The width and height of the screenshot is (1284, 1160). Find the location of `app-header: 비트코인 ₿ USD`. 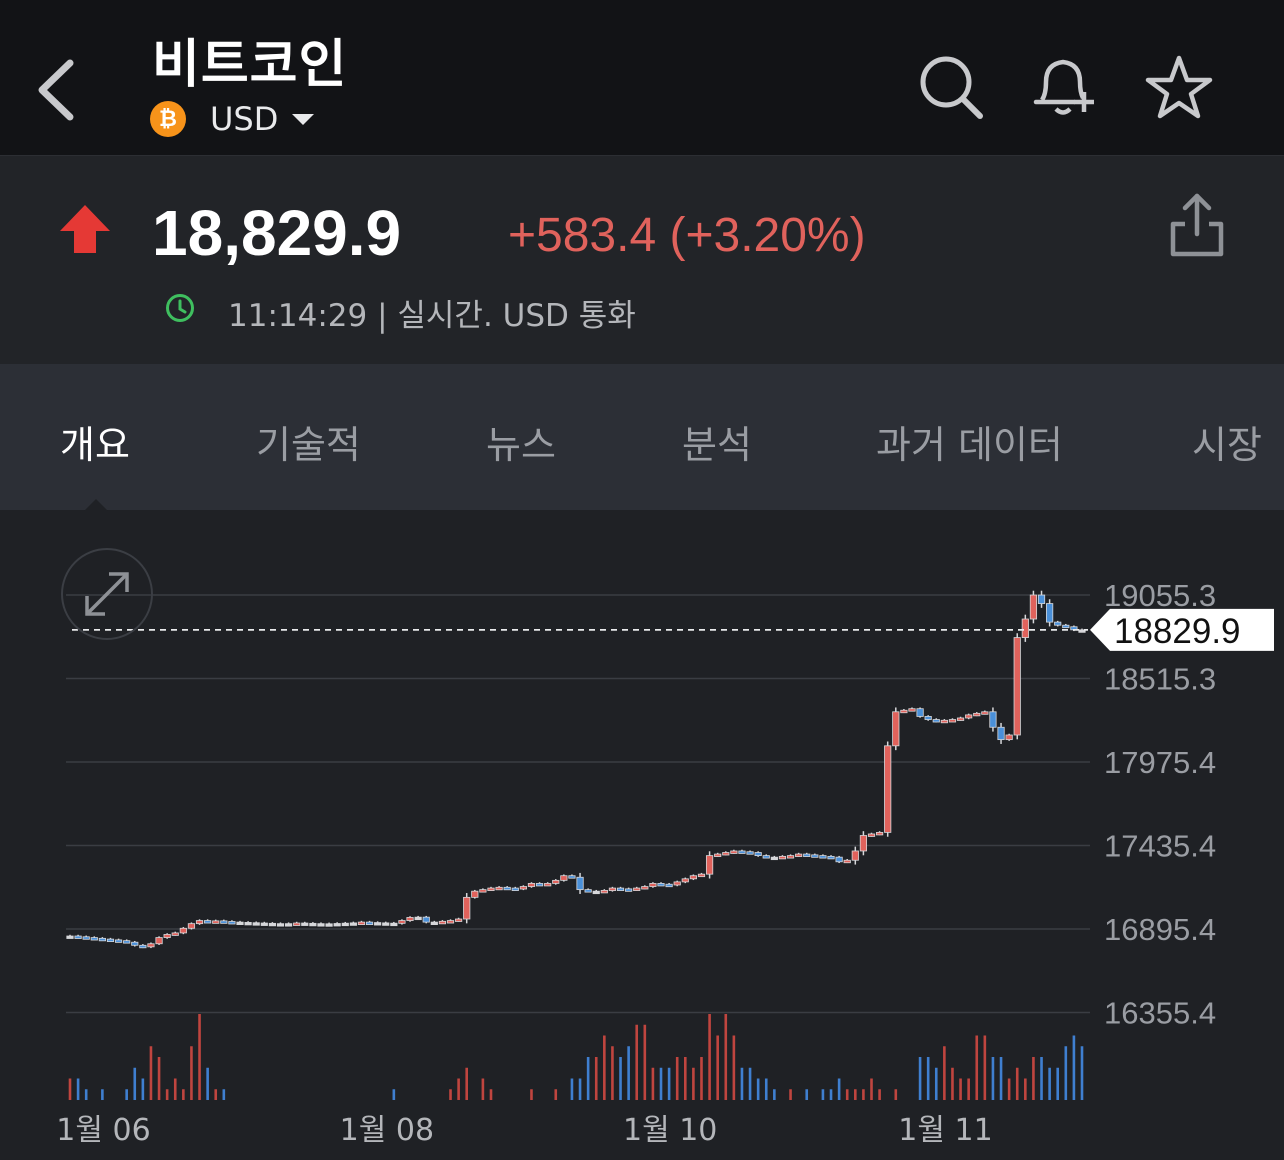

app-header: 비트코인 ₿ USD is located at coordinates (642, 78).